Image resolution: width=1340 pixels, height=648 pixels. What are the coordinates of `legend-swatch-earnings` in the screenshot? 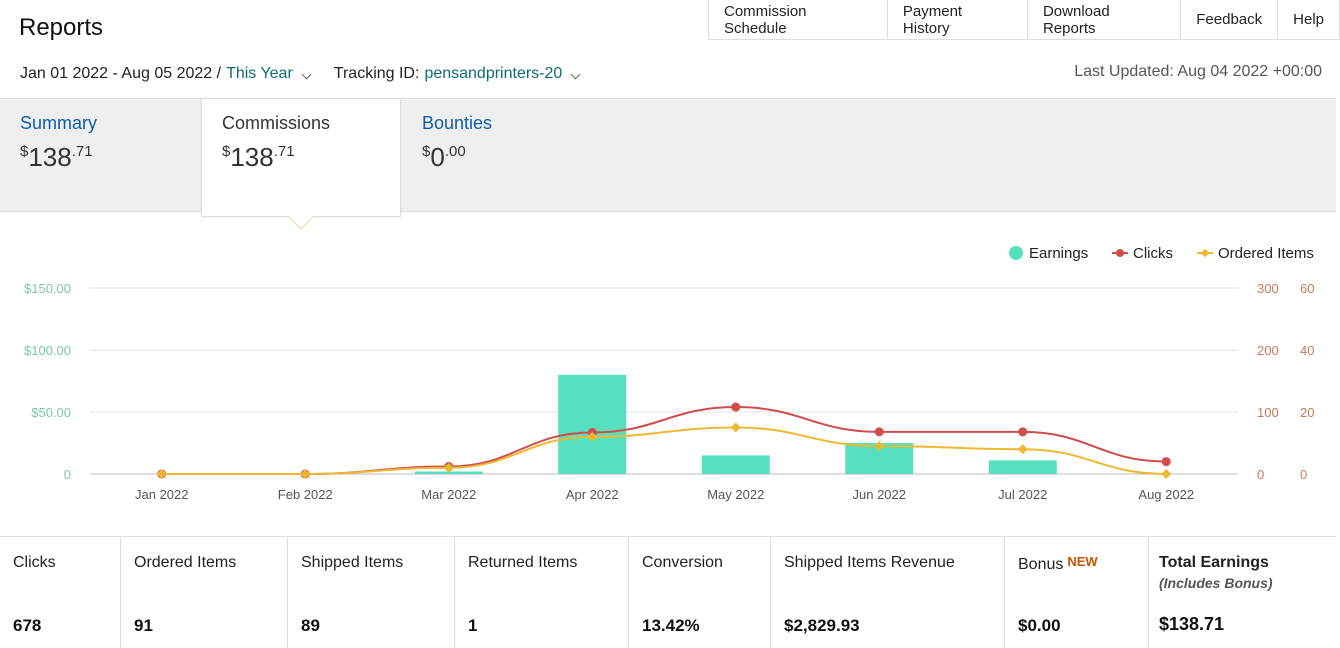 It's located at (1016, 253).